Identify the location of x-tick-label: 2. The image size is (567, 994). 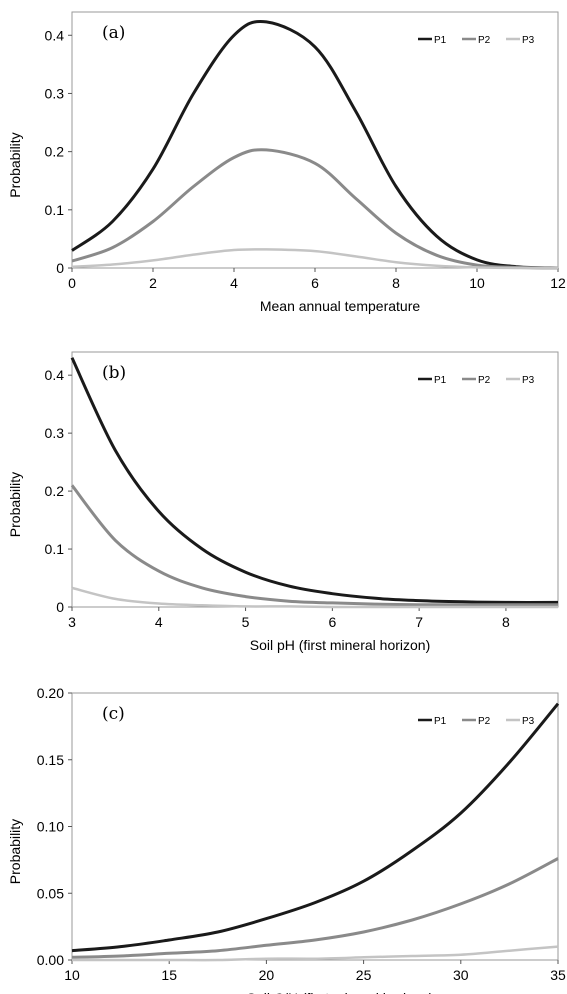
(153, 283).